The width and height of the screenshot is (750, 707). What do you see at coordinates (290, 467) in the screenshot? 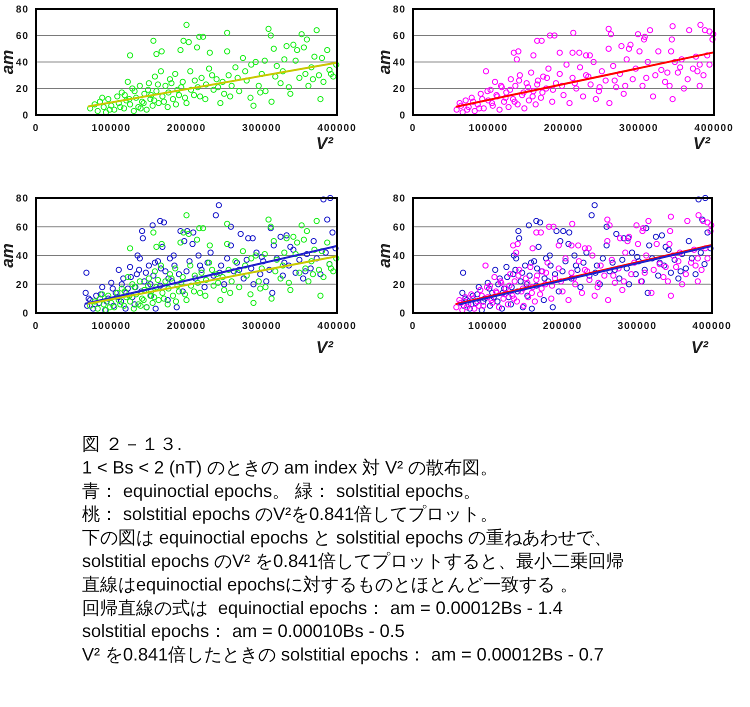
I see `text: 1 < Bs < 2 (nT) のときの am index 対 V² の散布図。` at bounding box center [290, 467].